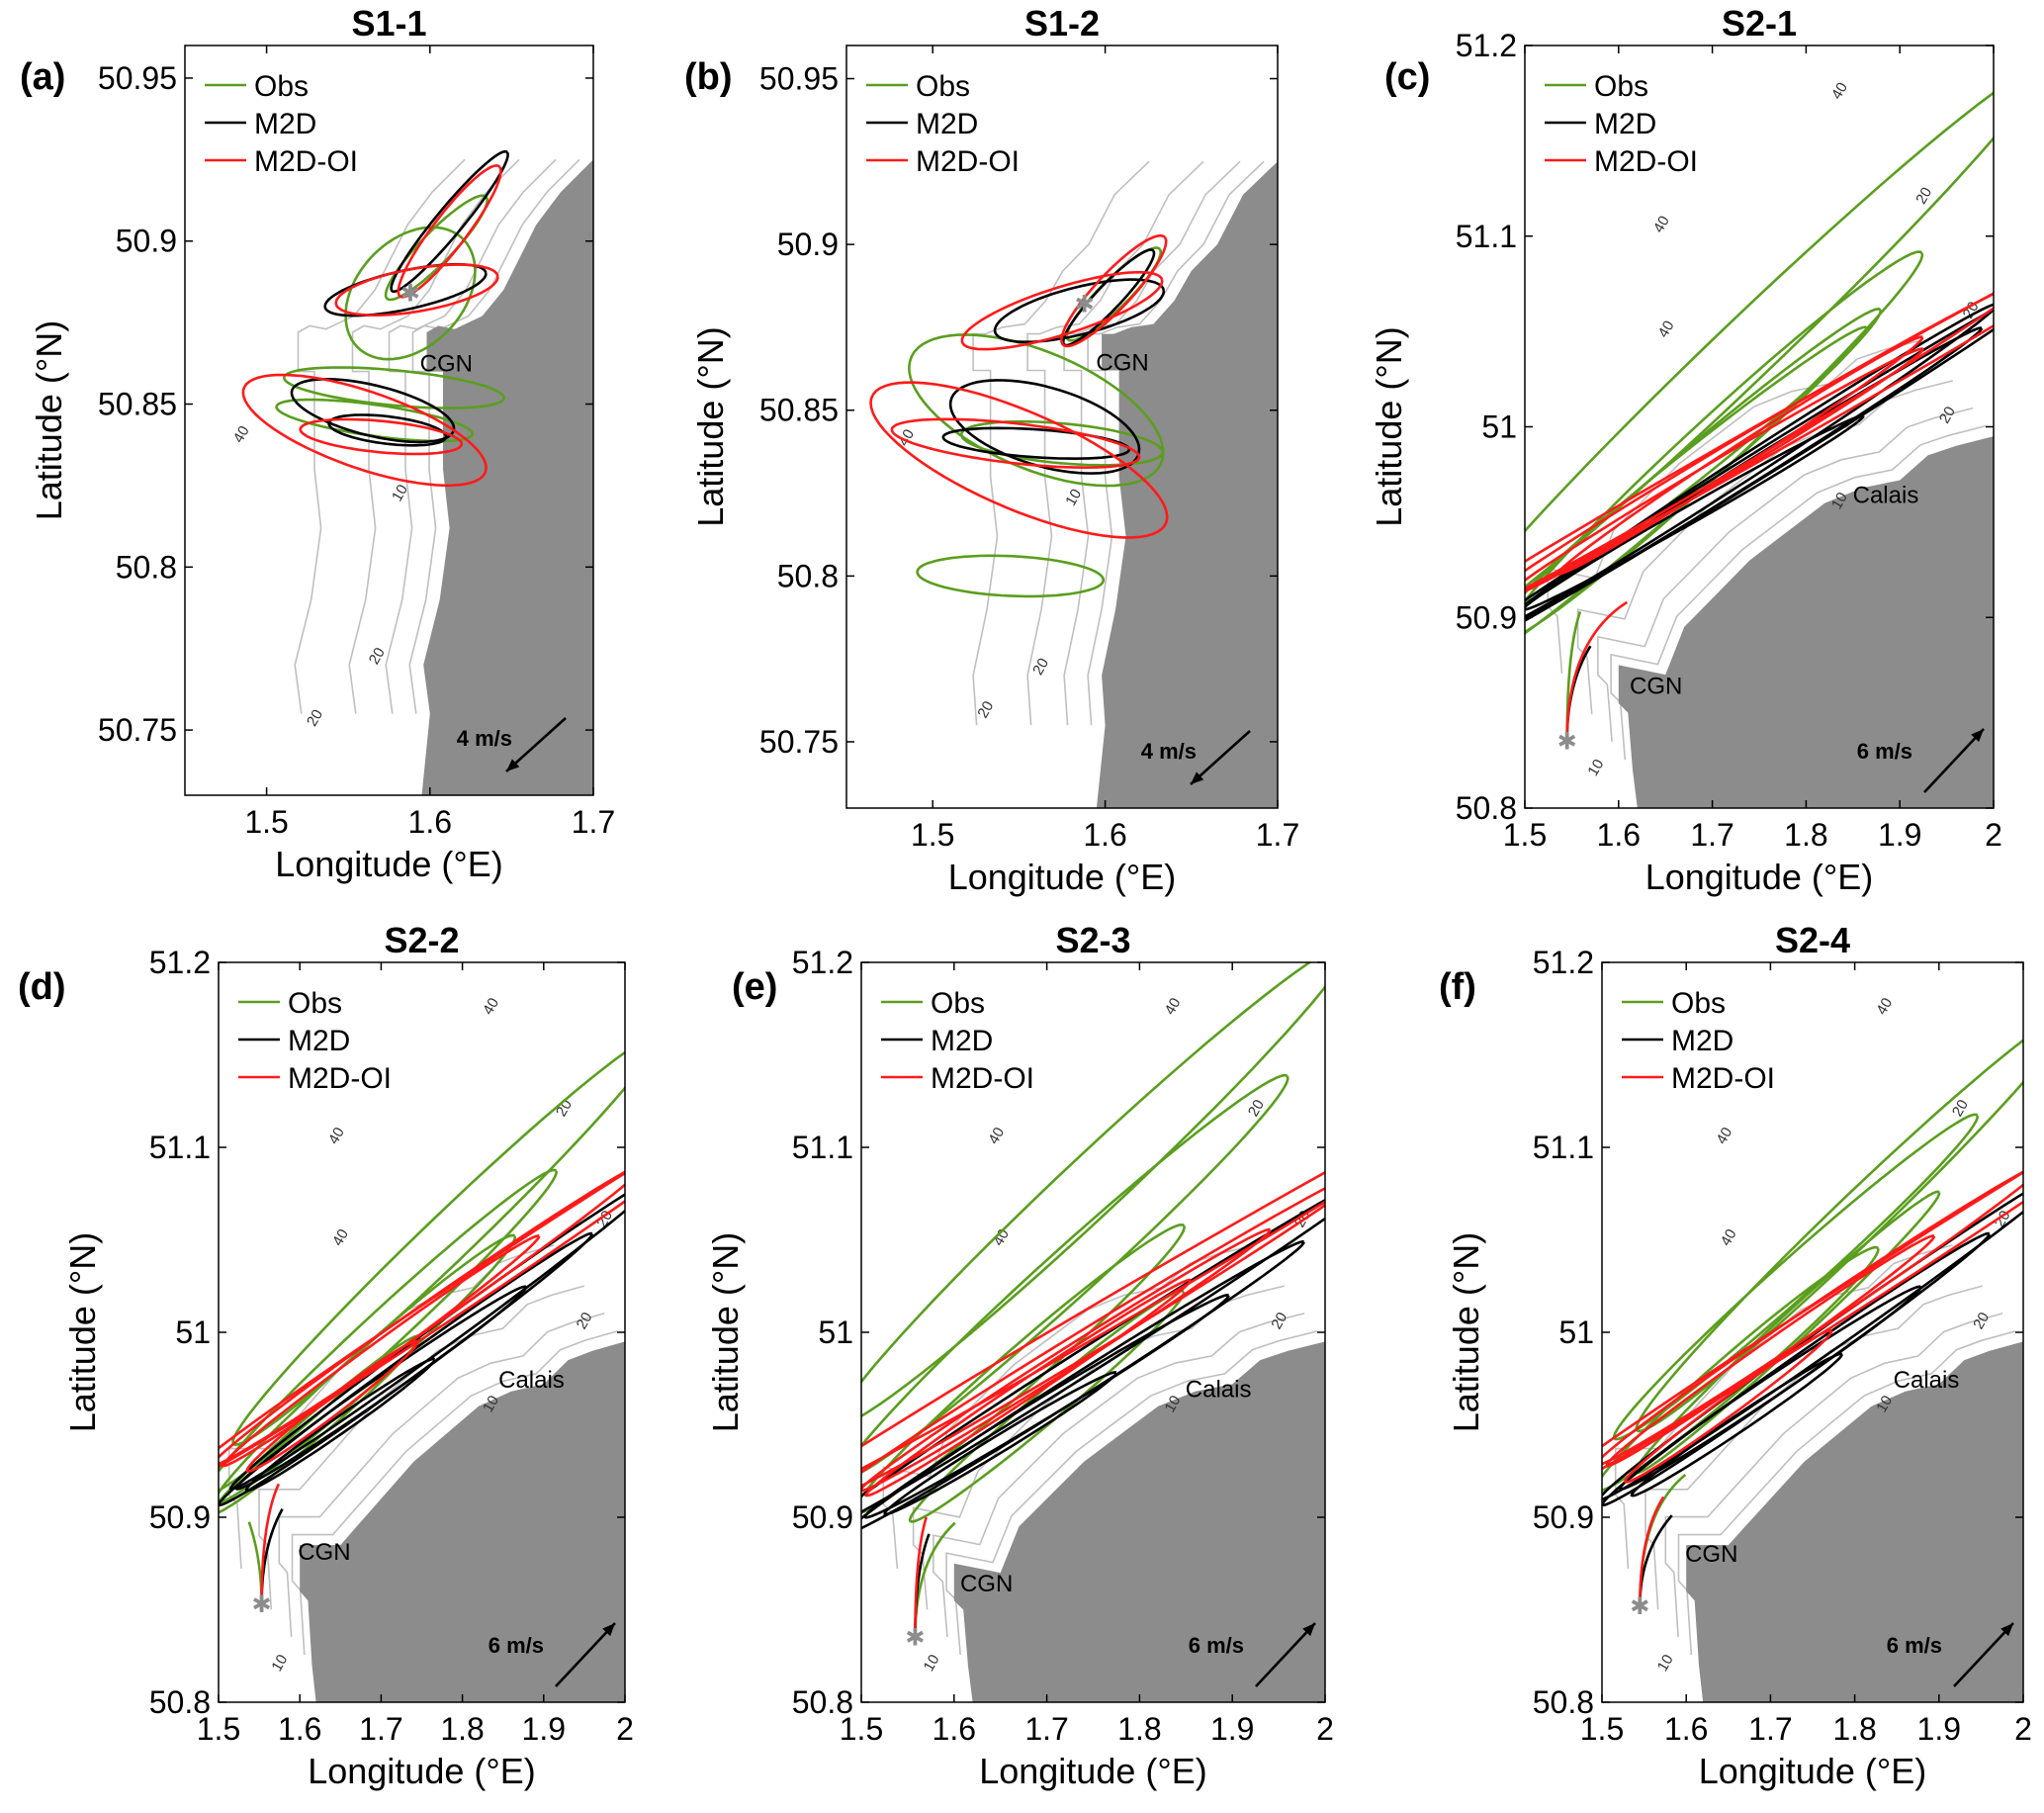 This screenshot has width=2044, height=1813. Describe the element at coordinates (315, 1003) in the screenshot. I see `legend-entry: Obs` at that location.